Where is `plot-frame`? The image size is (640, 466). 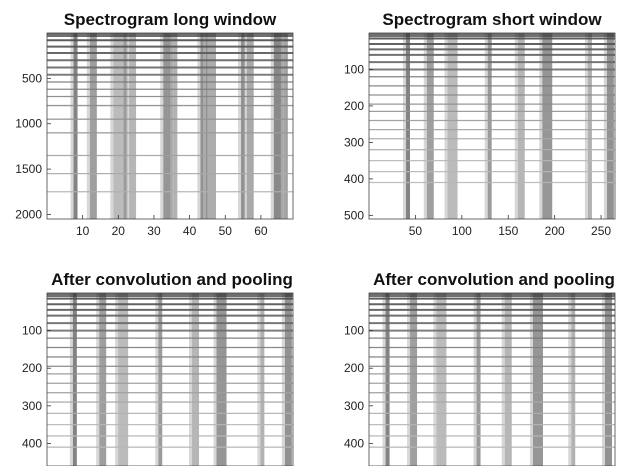
plot-frame is located at coordinates (170, 379).